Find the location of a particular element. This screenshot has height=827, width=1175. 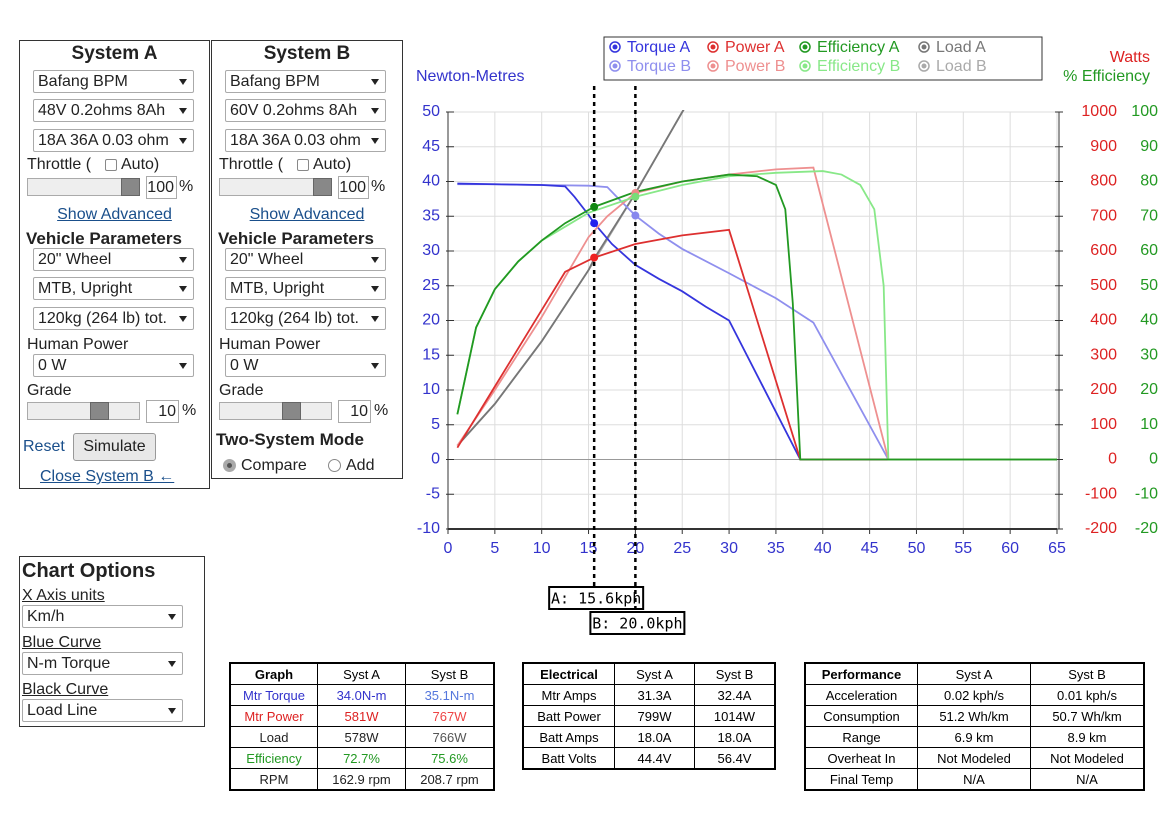

x-tick-label: 50 is located at coordinates (917, 548).